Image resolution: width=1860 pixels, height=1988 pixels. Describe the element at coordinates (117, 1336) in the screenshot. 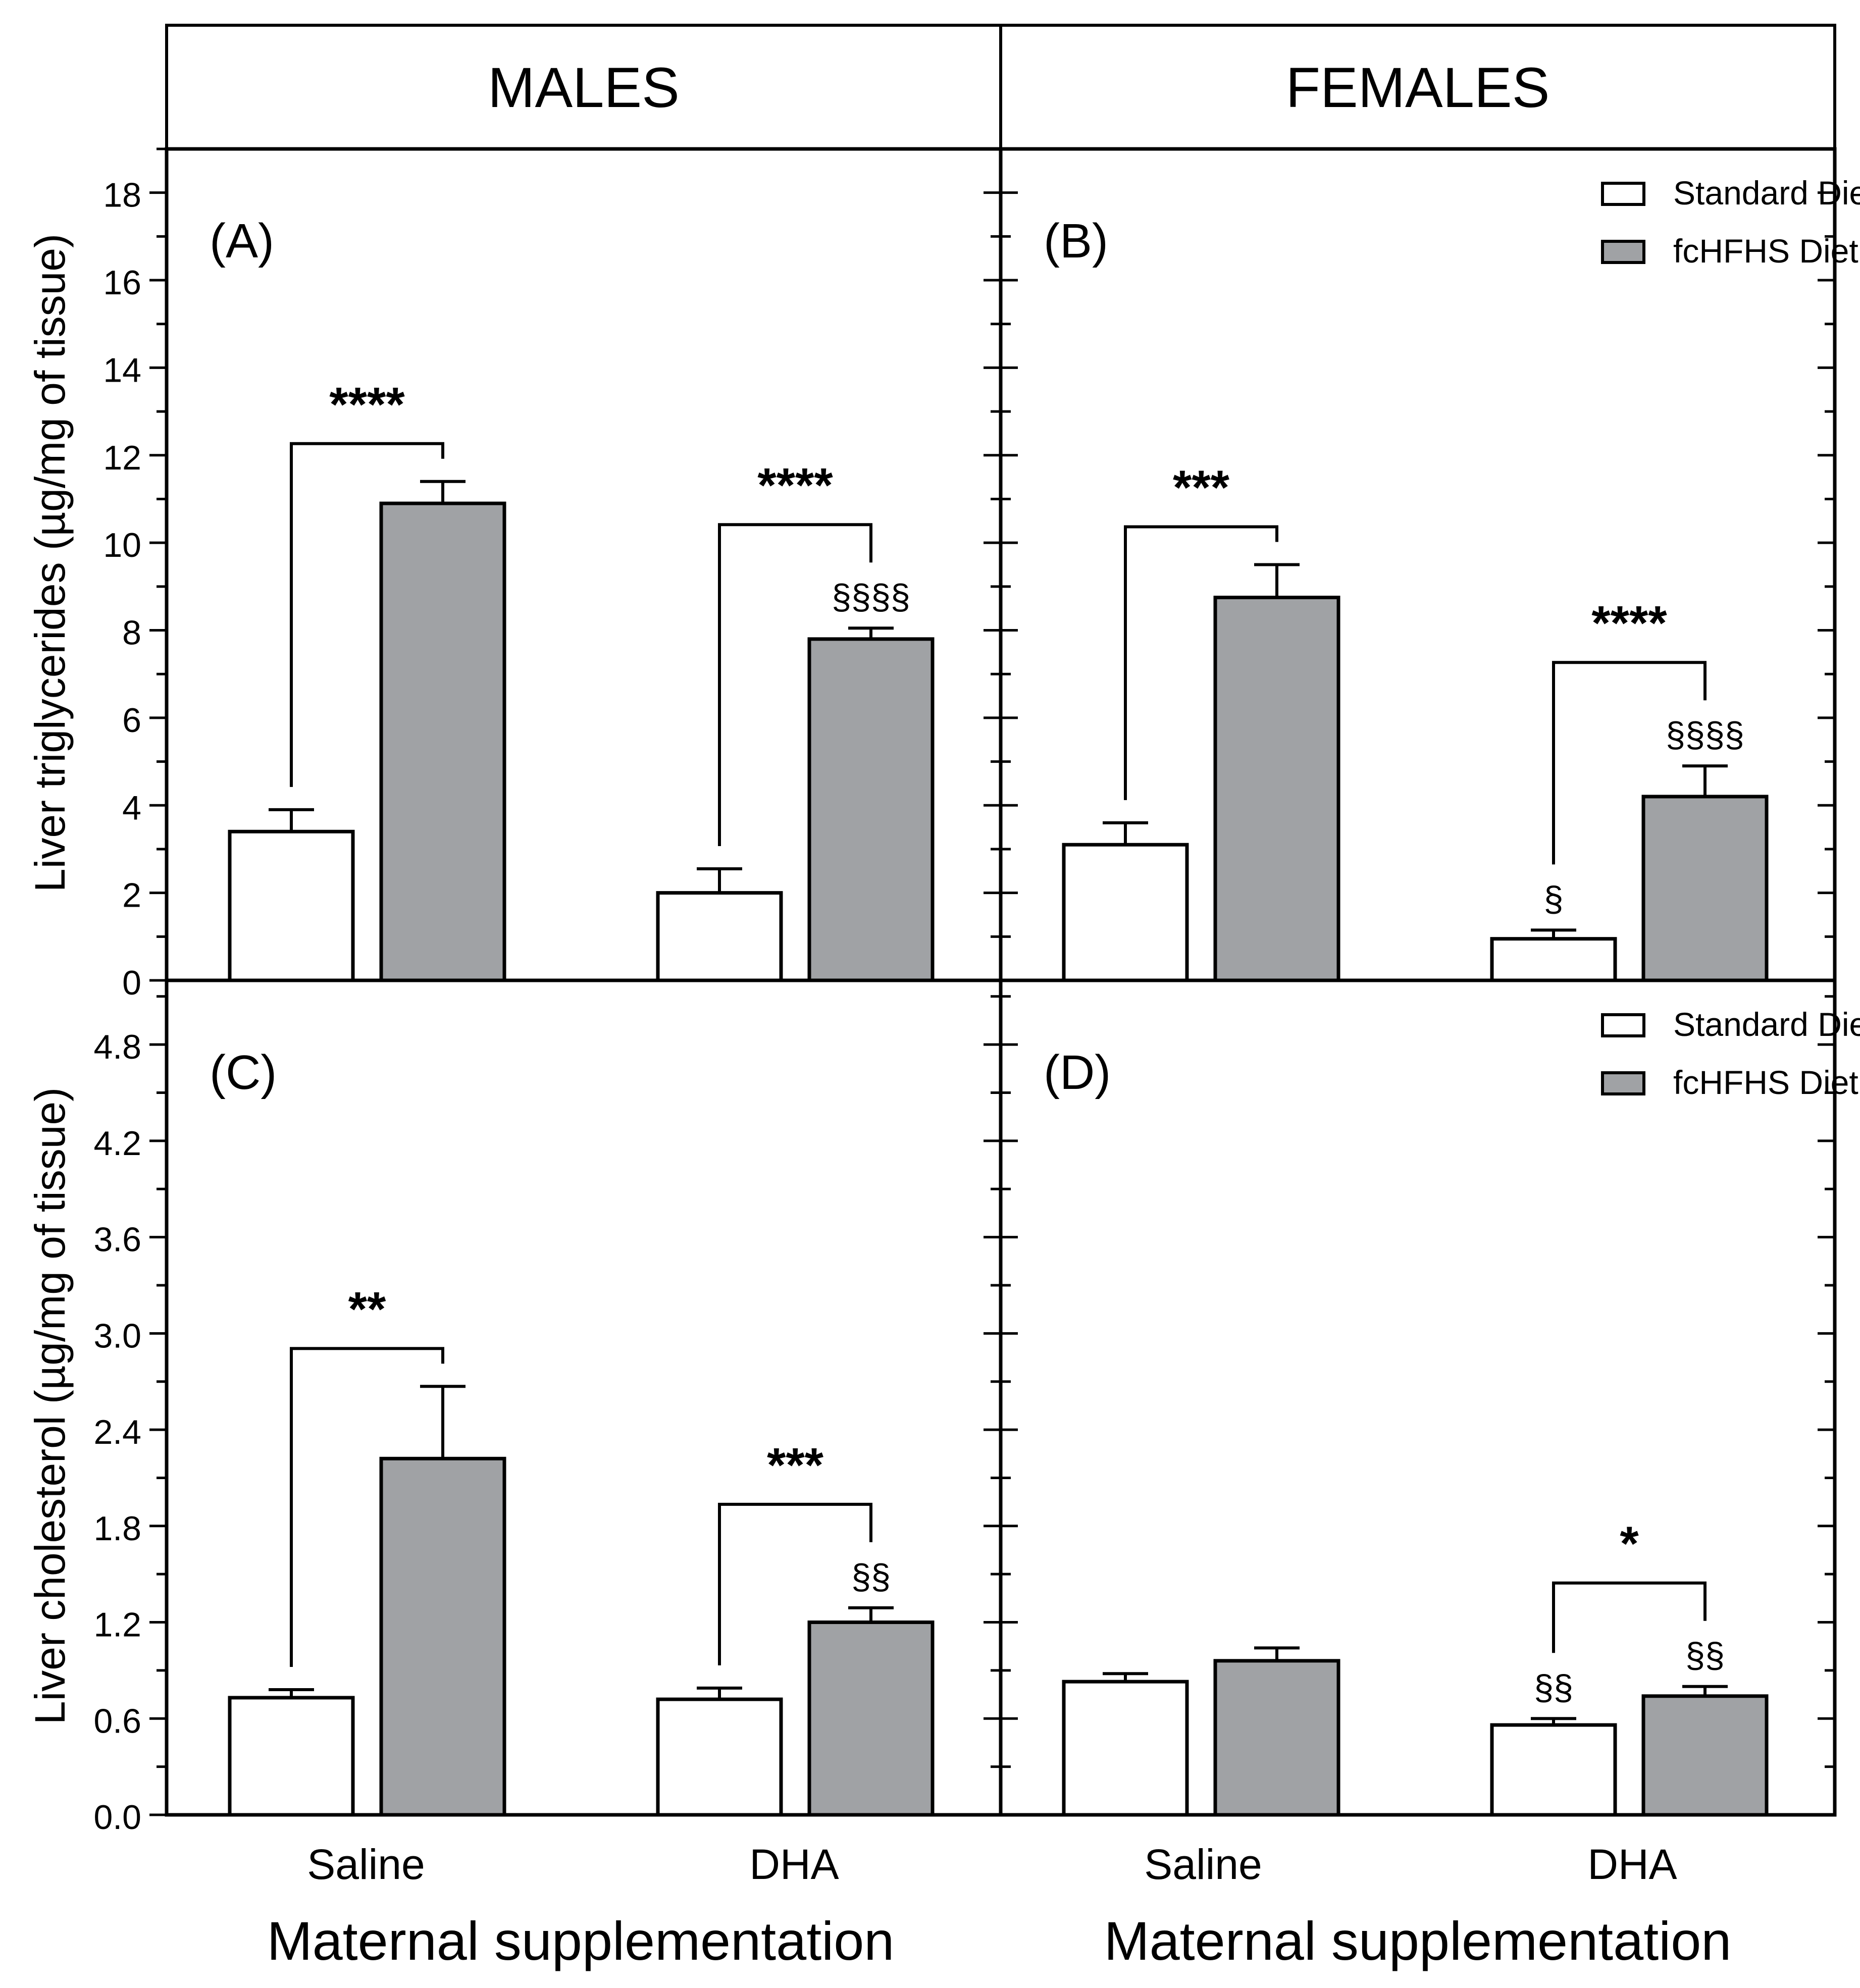

I see `y-tick-label: 3.0` at that location.